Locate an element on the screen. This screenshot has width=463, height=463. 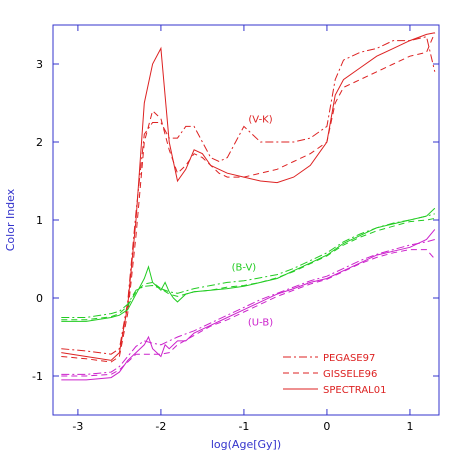
y-tick-label: -1 is located at coordinates (37, 376).